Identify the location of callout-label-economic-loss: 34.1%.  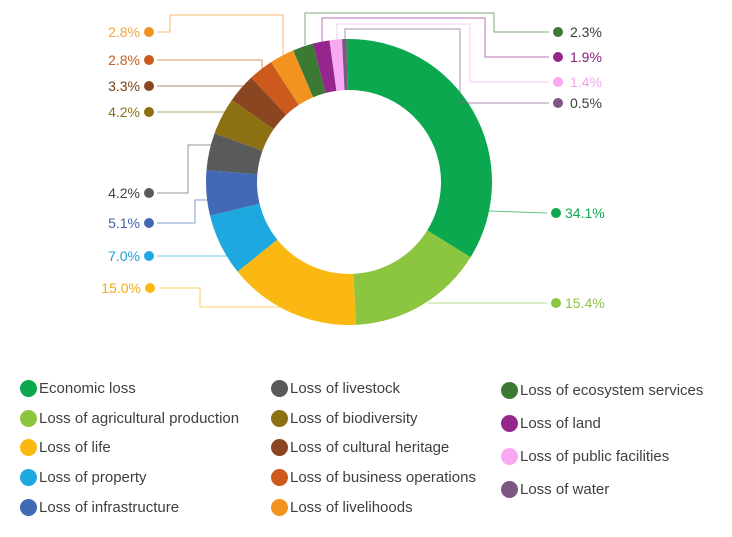
(585, 213).